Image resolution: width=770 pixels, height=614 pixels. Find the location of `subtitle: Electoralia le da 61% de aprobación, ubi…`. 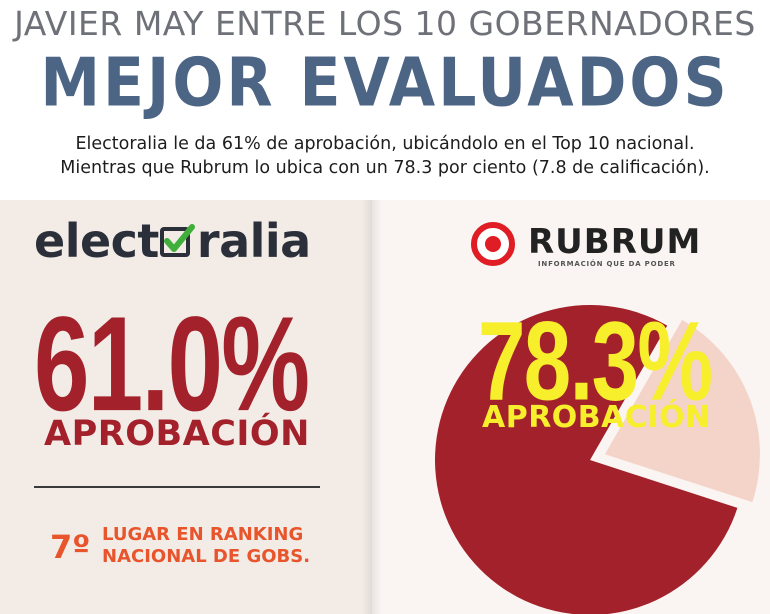

subtitle: Electoralia le da 61% de aprobación, ubi… is located at coordinates (385, 156).